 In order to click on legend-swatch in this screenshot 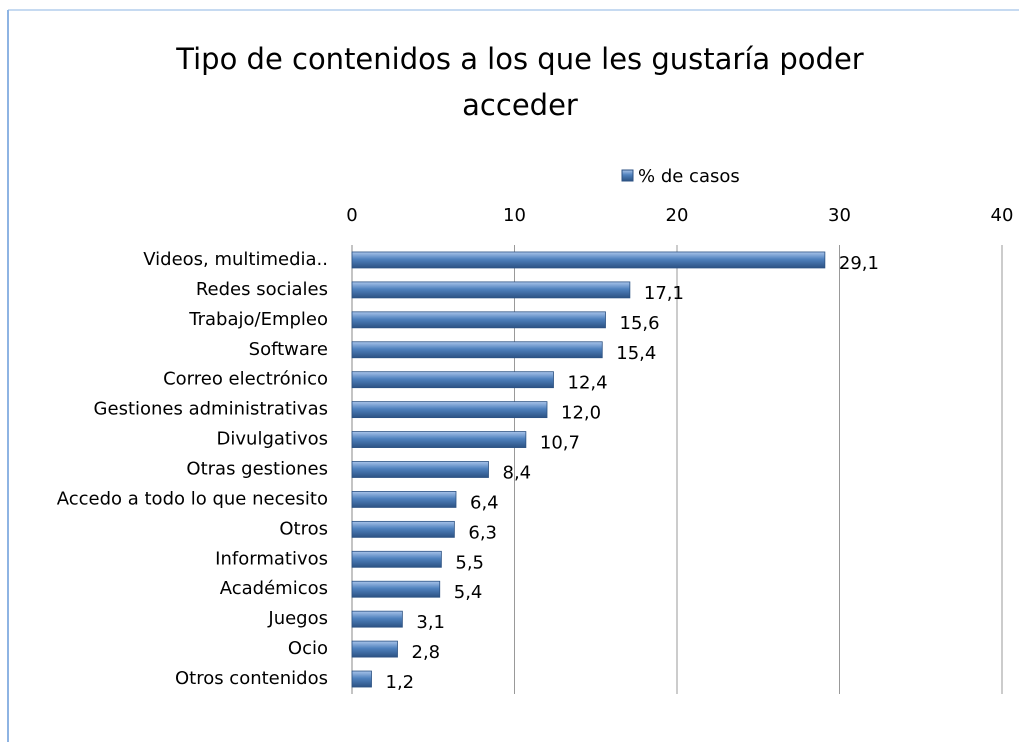, I will do `click(627, 175)`.